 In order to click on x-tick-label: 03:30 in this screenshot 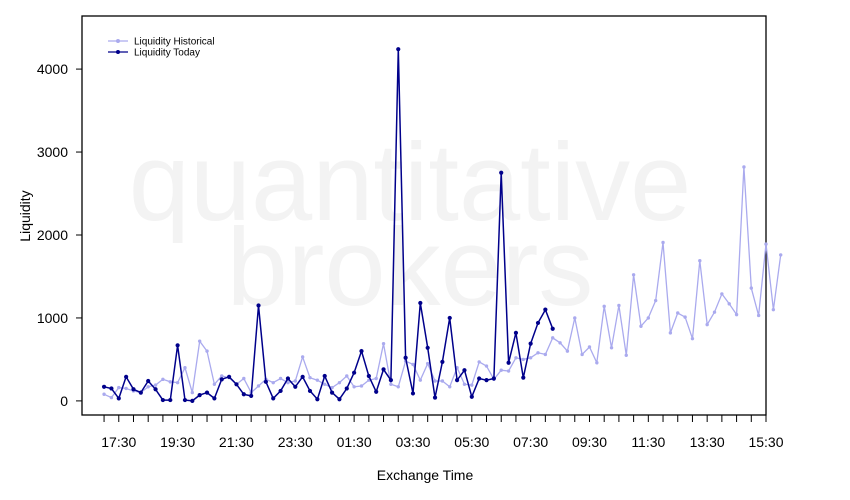, I will do `click(412, 442)`.